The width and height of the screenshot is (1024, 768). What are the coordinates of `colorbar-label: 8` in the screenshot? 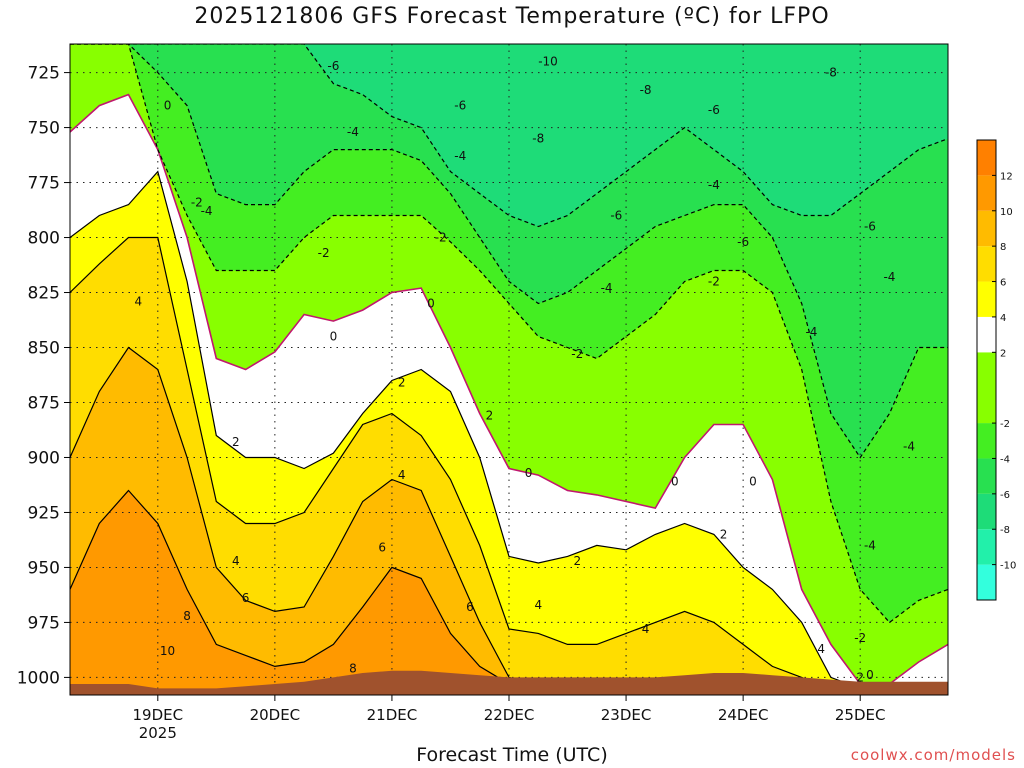 It's located at (1003, 247).